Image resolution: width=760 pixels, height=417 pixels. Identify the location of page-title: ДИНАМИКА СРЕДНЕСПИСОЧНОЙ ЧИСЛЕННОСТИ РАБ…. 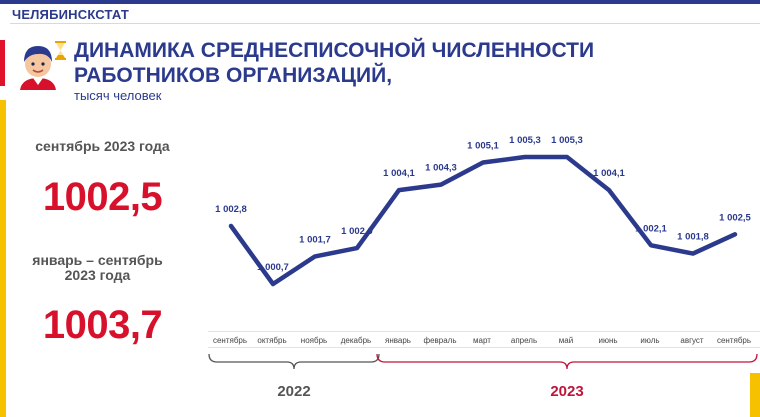
(334, 63).